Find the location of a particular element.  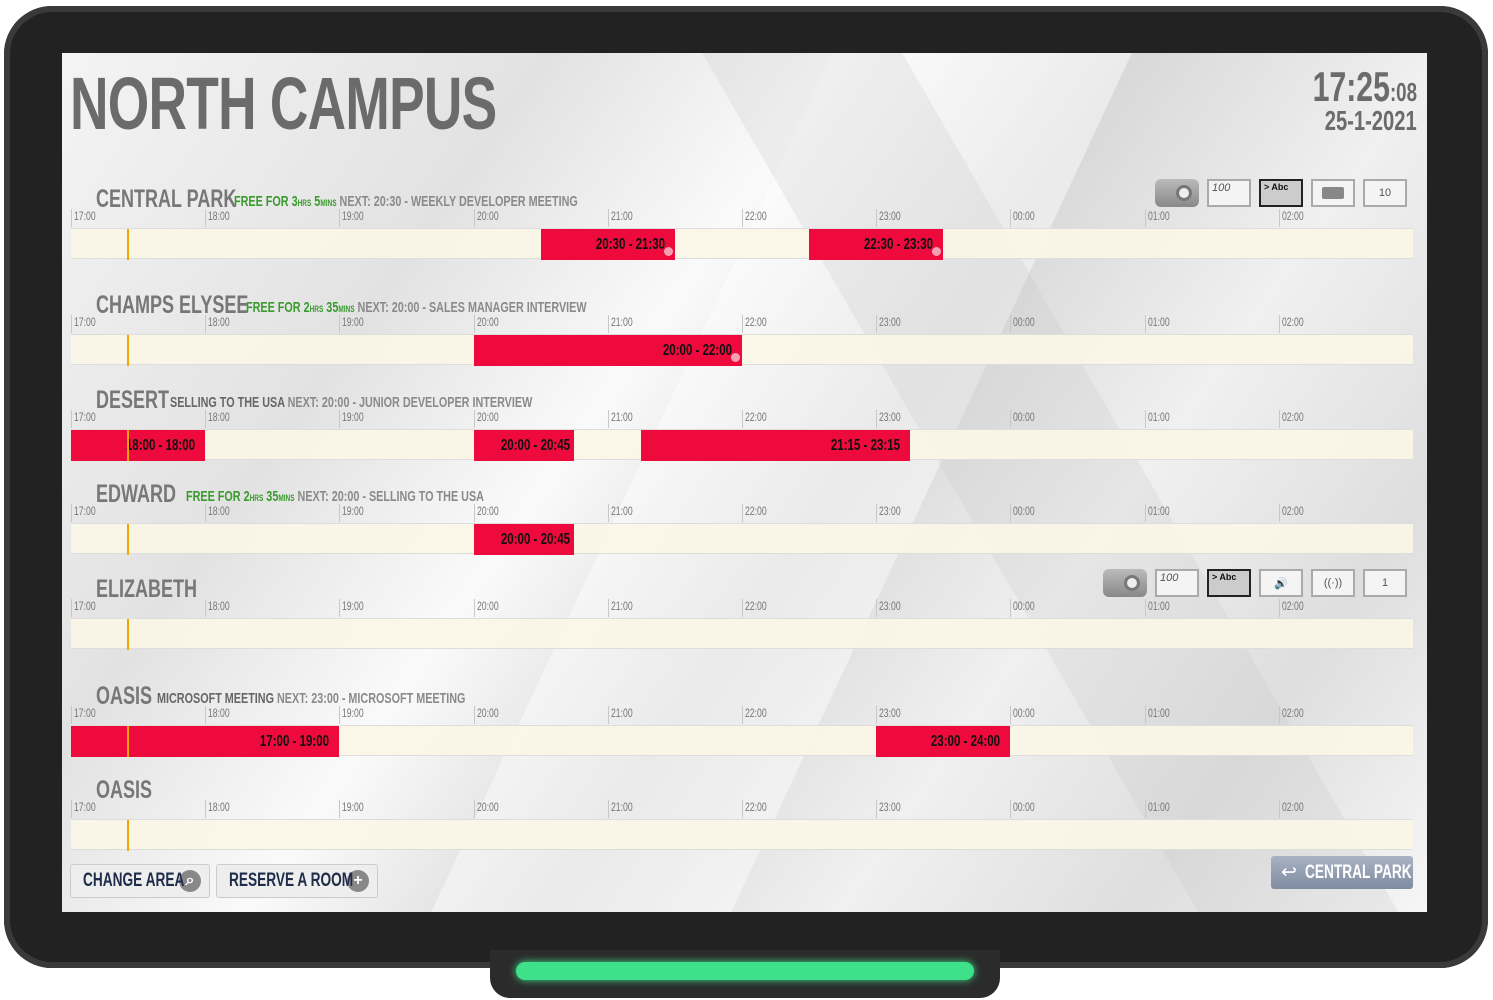

schedule-bar: 20:00 - 22:00 is located at coordinates (742, 350).